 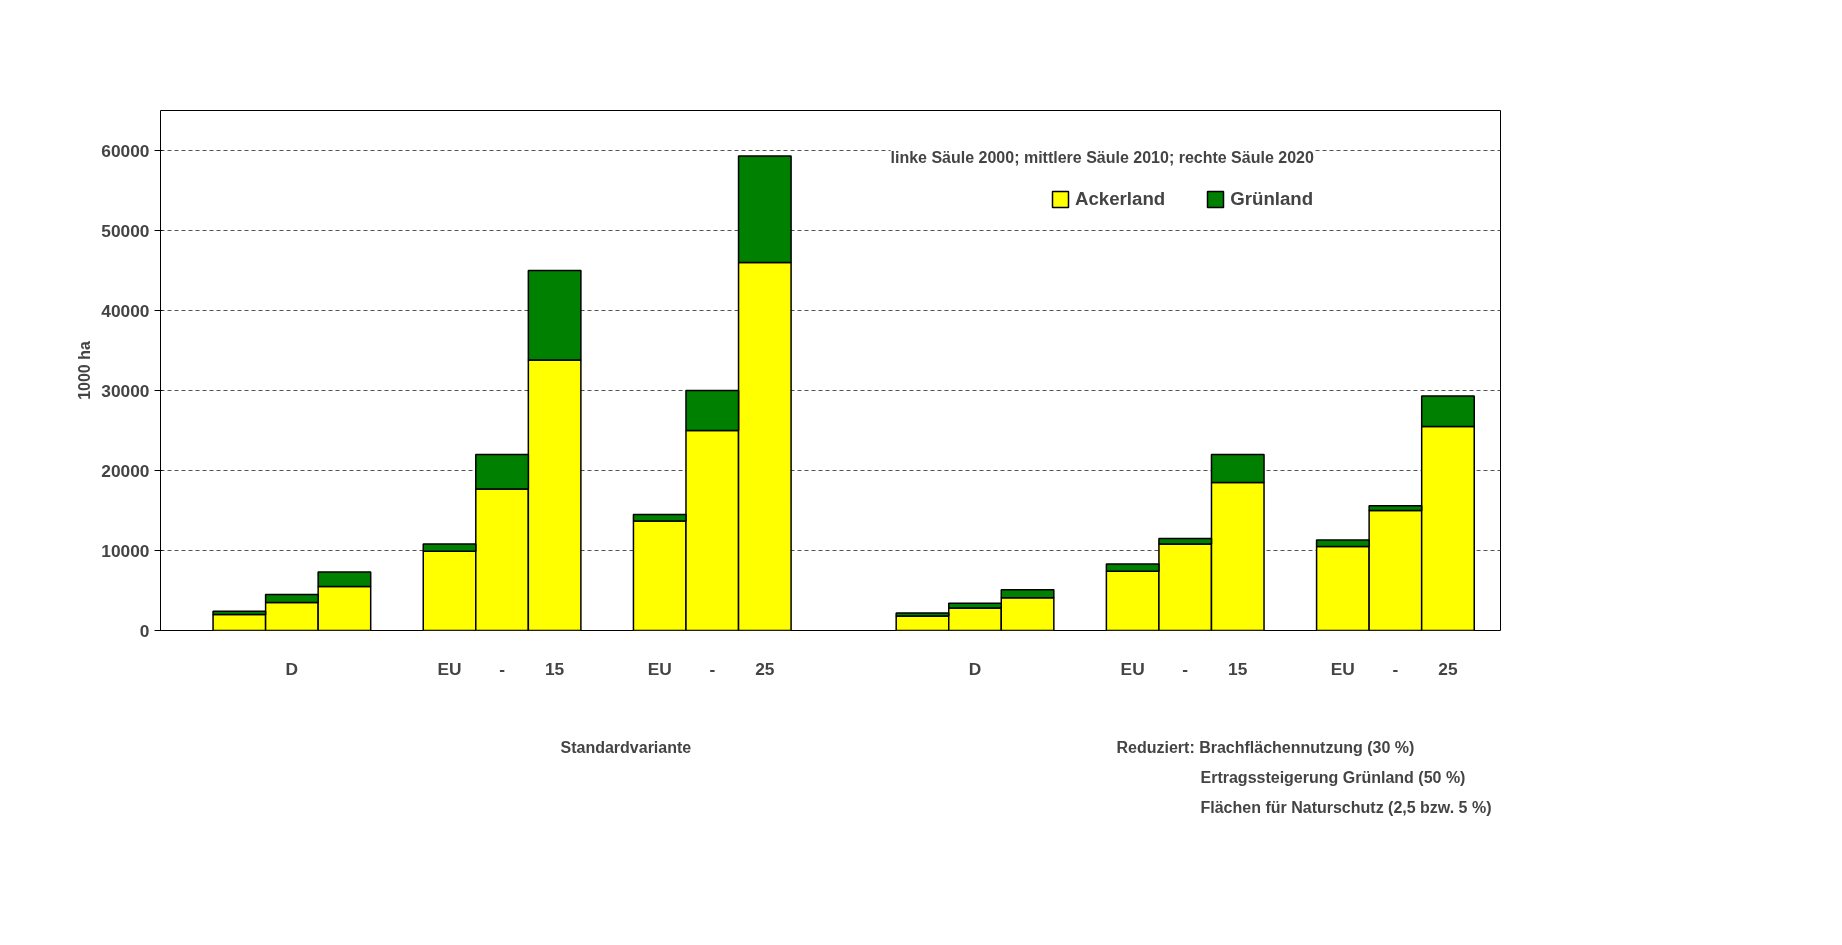 What do you see at coordinates (1346, 807) in the screenshot?
I see `text: Flächen für Naturschutz (2,5 bzw. 5 %)` at bounding box center [1346, 807].